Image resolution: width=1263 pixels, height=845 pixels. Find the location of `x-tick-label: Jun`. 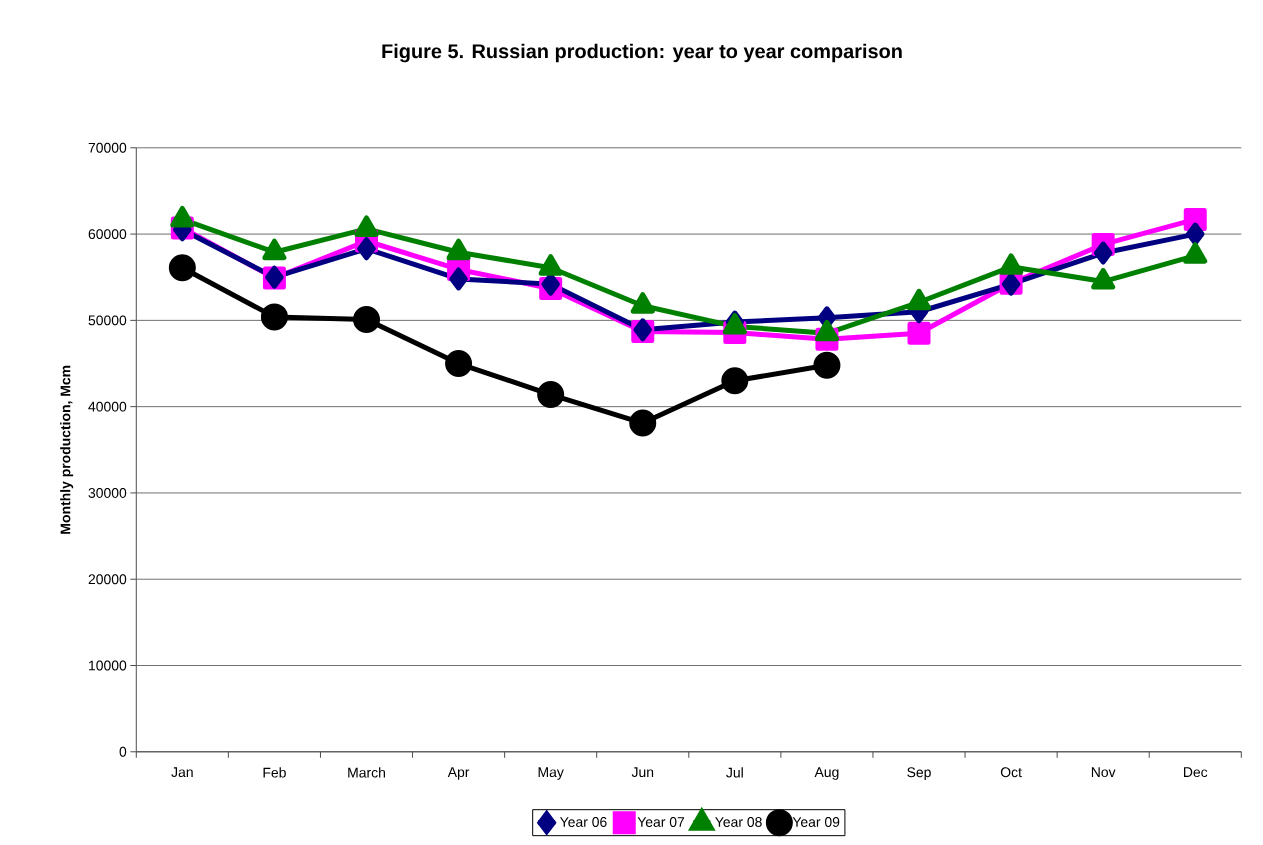

x-tick-label: Jun is located at coordinates (642, 772).